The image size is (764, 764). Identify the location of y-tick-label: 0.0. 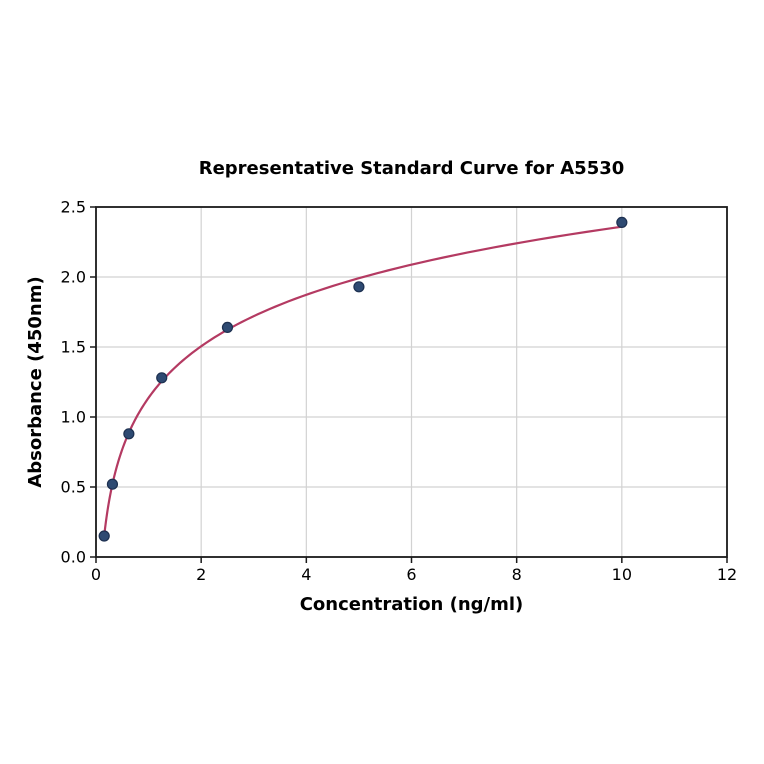
(73, 557).